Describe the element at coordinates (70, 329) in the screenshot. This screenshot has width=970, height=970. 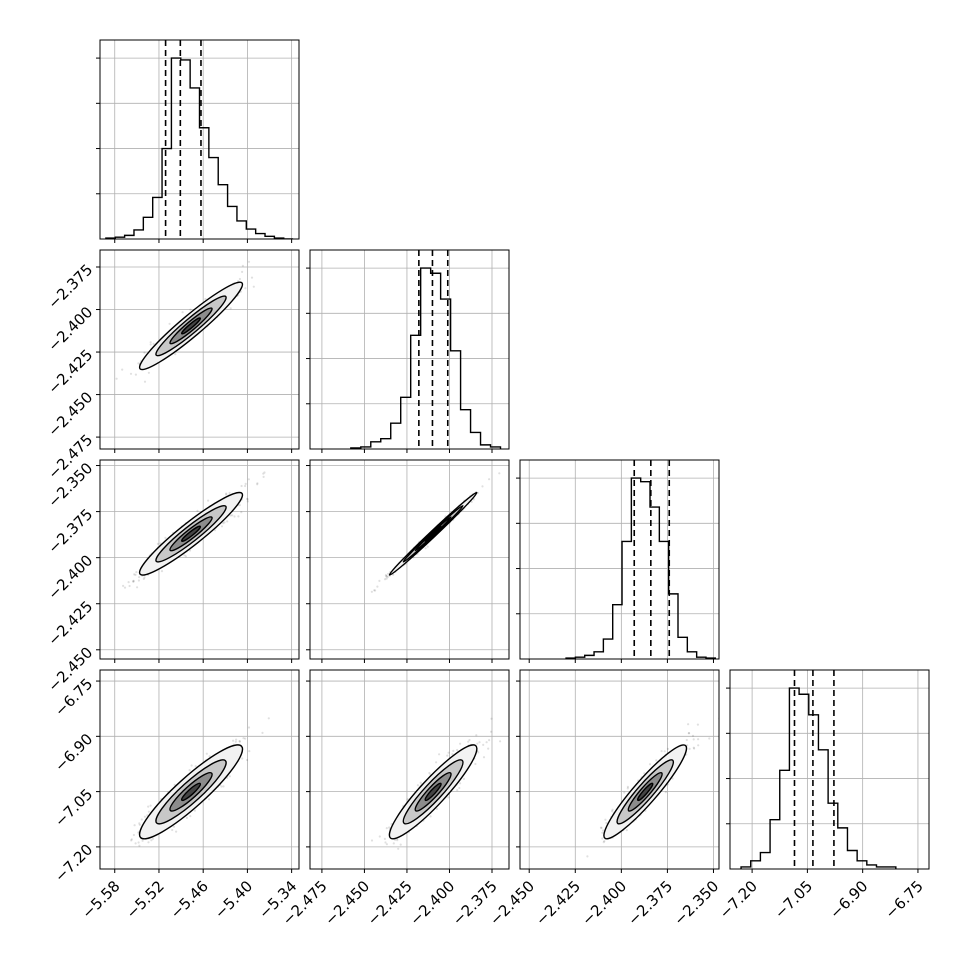
I see `y-tick-label: −2.400` at that location.